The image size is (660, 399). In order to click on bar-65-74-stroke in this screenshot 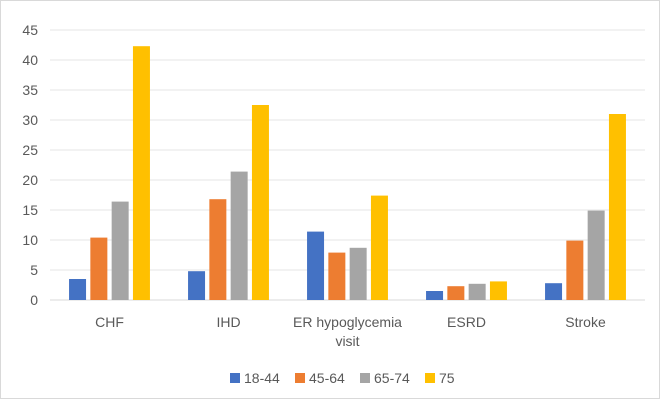, I will do `click(596, 255)`.